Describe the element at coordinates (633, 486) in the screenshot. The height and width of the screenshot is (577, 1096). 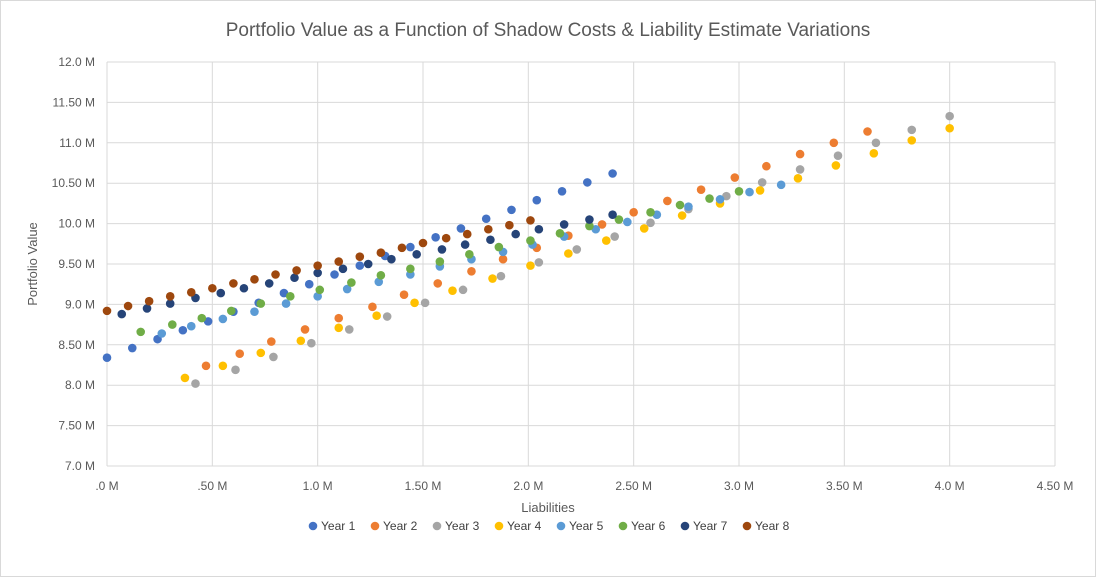
I see `x-tick-label: 2.50 M` at that location.